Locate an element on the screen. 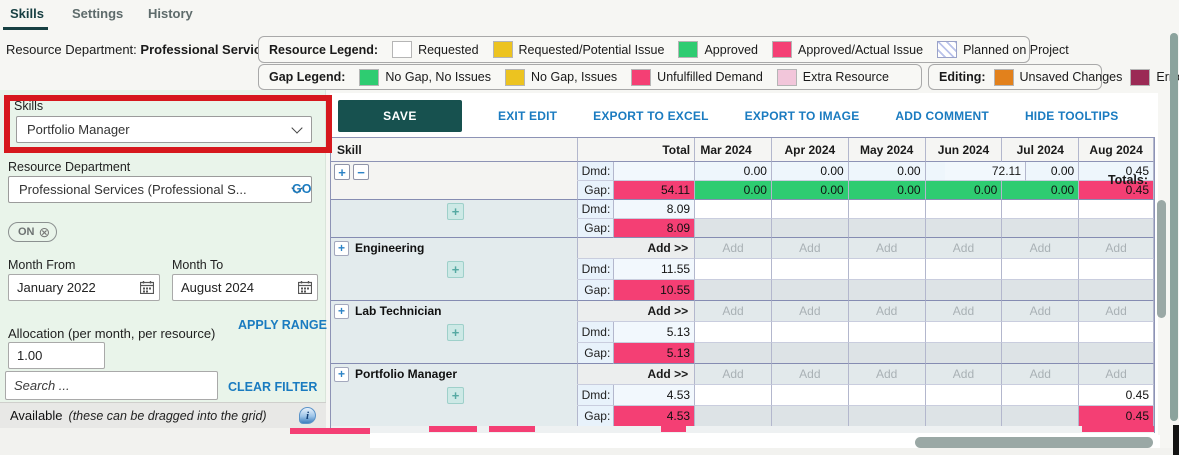 This screenshot has width=1179, height=455. clear-filter-button: CLEAR FILTER is located at coordinates (273, 387).